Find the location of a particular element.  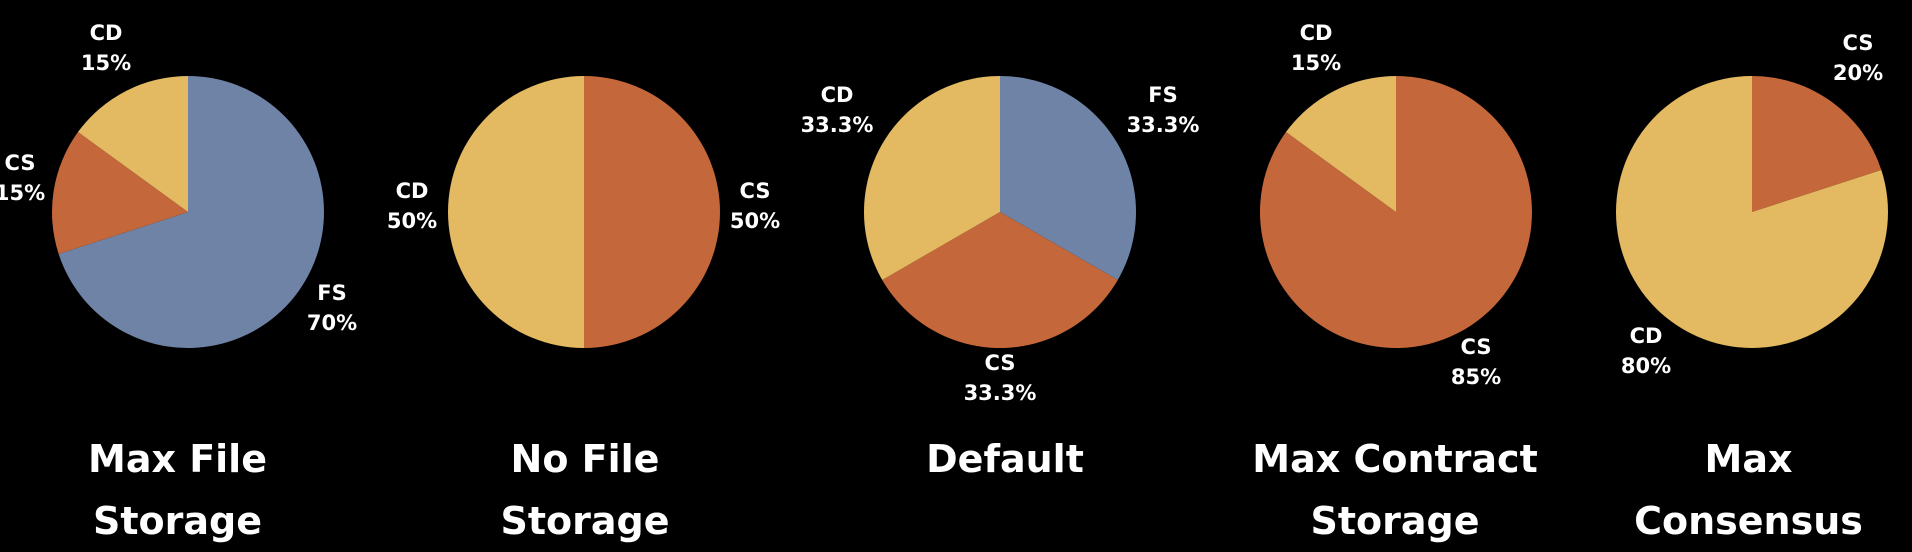

slice-value-label-cd: 33.3% is located at coordinates (837, 125).